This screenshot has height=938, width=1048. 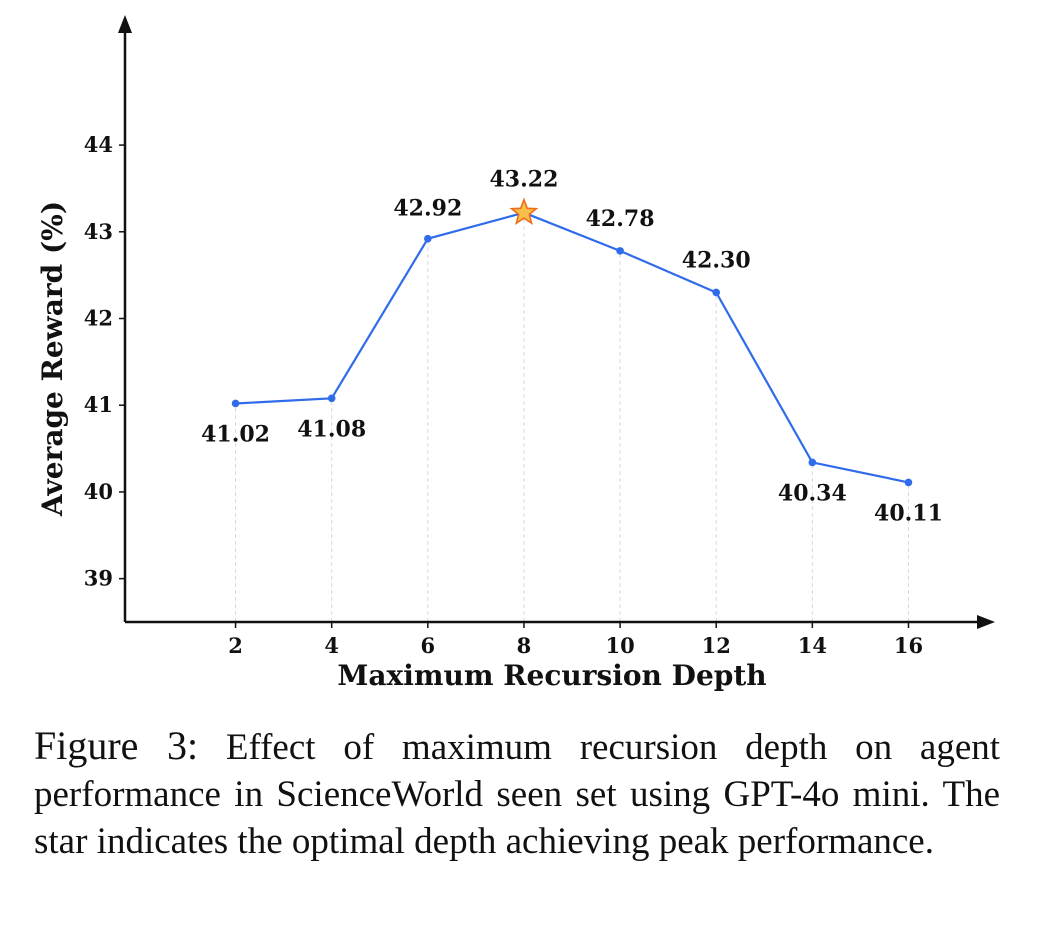 I want to click on data-label: 40.34, so click(x=812, y=493).